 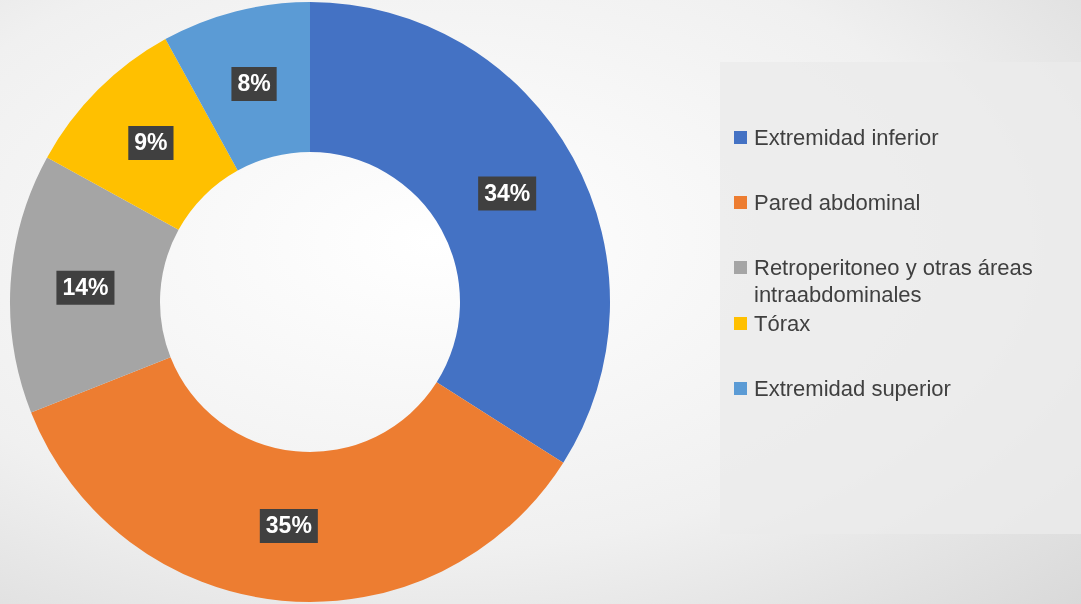 What do you see at coordinates (288, 525) in the screenshot?
I see `data-label: 35%` at bounding box center [288, 525].